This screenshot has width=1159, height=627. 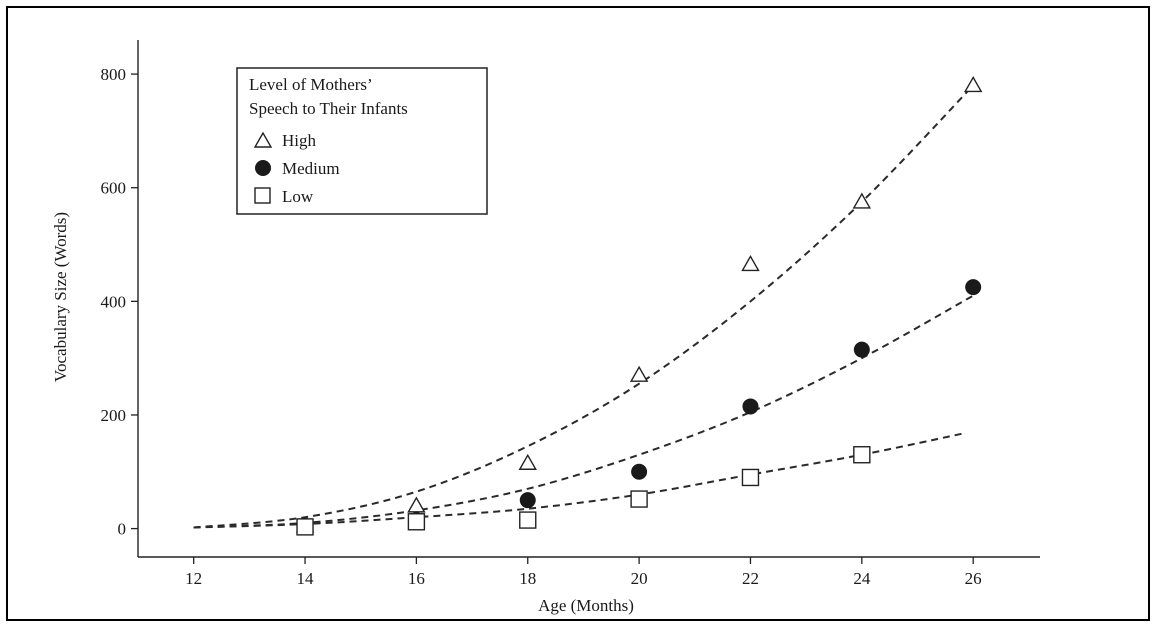 What do you see at coordinates (973, 578) in the screenshot?
I see `x-tick-label: 26` at bounding box center [973, 578].